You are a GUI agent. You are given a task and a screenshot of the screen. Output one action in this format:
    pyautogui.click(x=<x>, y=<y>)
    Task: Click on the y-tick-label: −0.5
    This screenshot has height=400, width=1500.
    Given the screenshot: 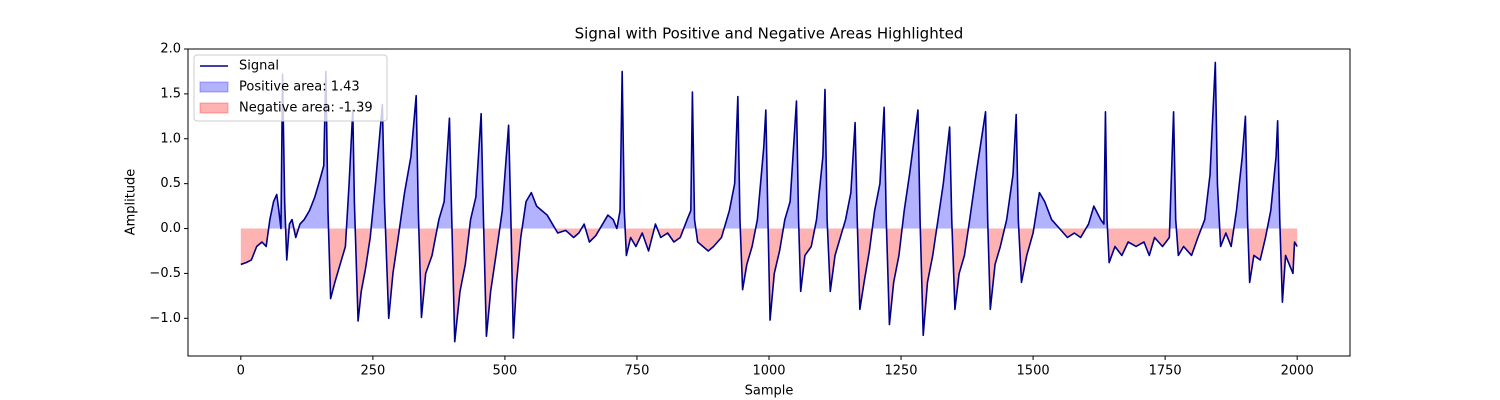 What is the action you would take?
    pyautogui.click(x=165, y=273)
    